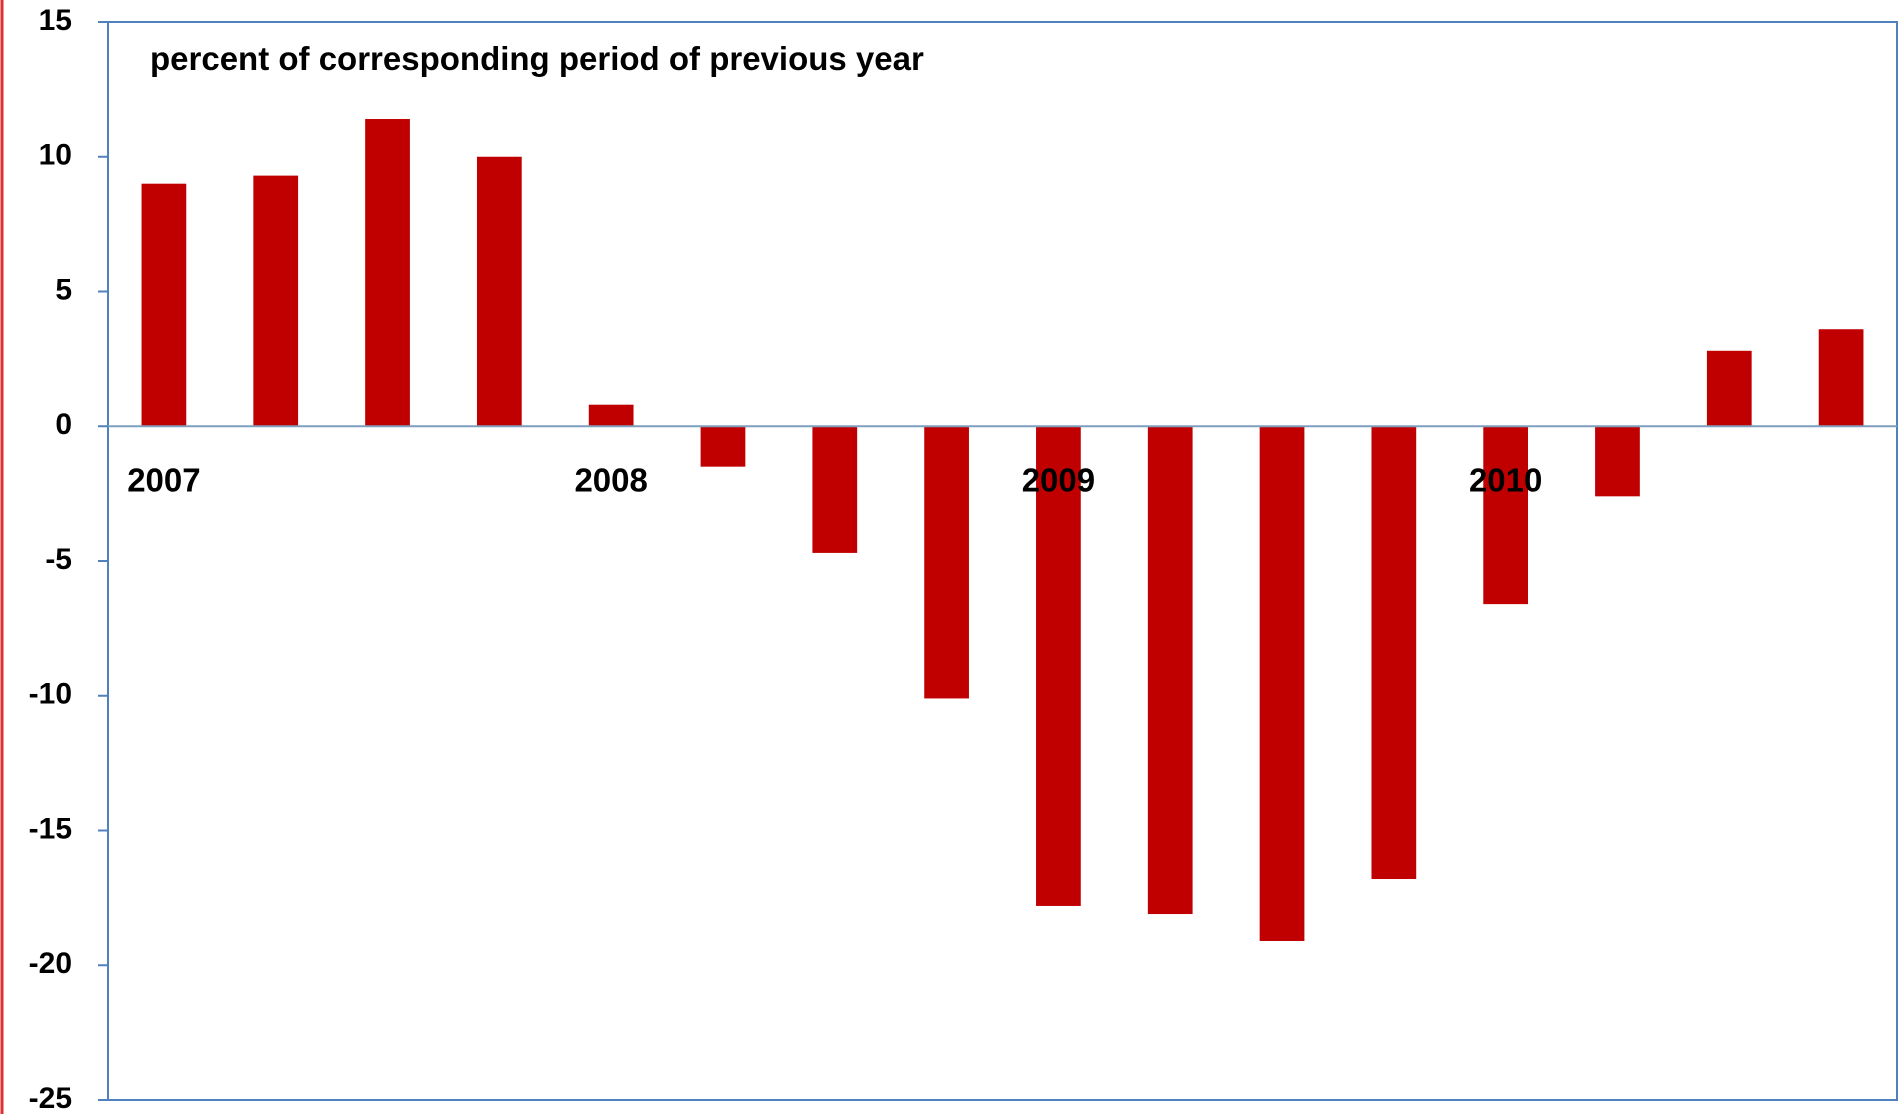 The image size is (1900, 1114). What do you see at coordinates (611, 415) in the screenshot?
I see `bar-2008-q1` at bounding box center [611, 415].